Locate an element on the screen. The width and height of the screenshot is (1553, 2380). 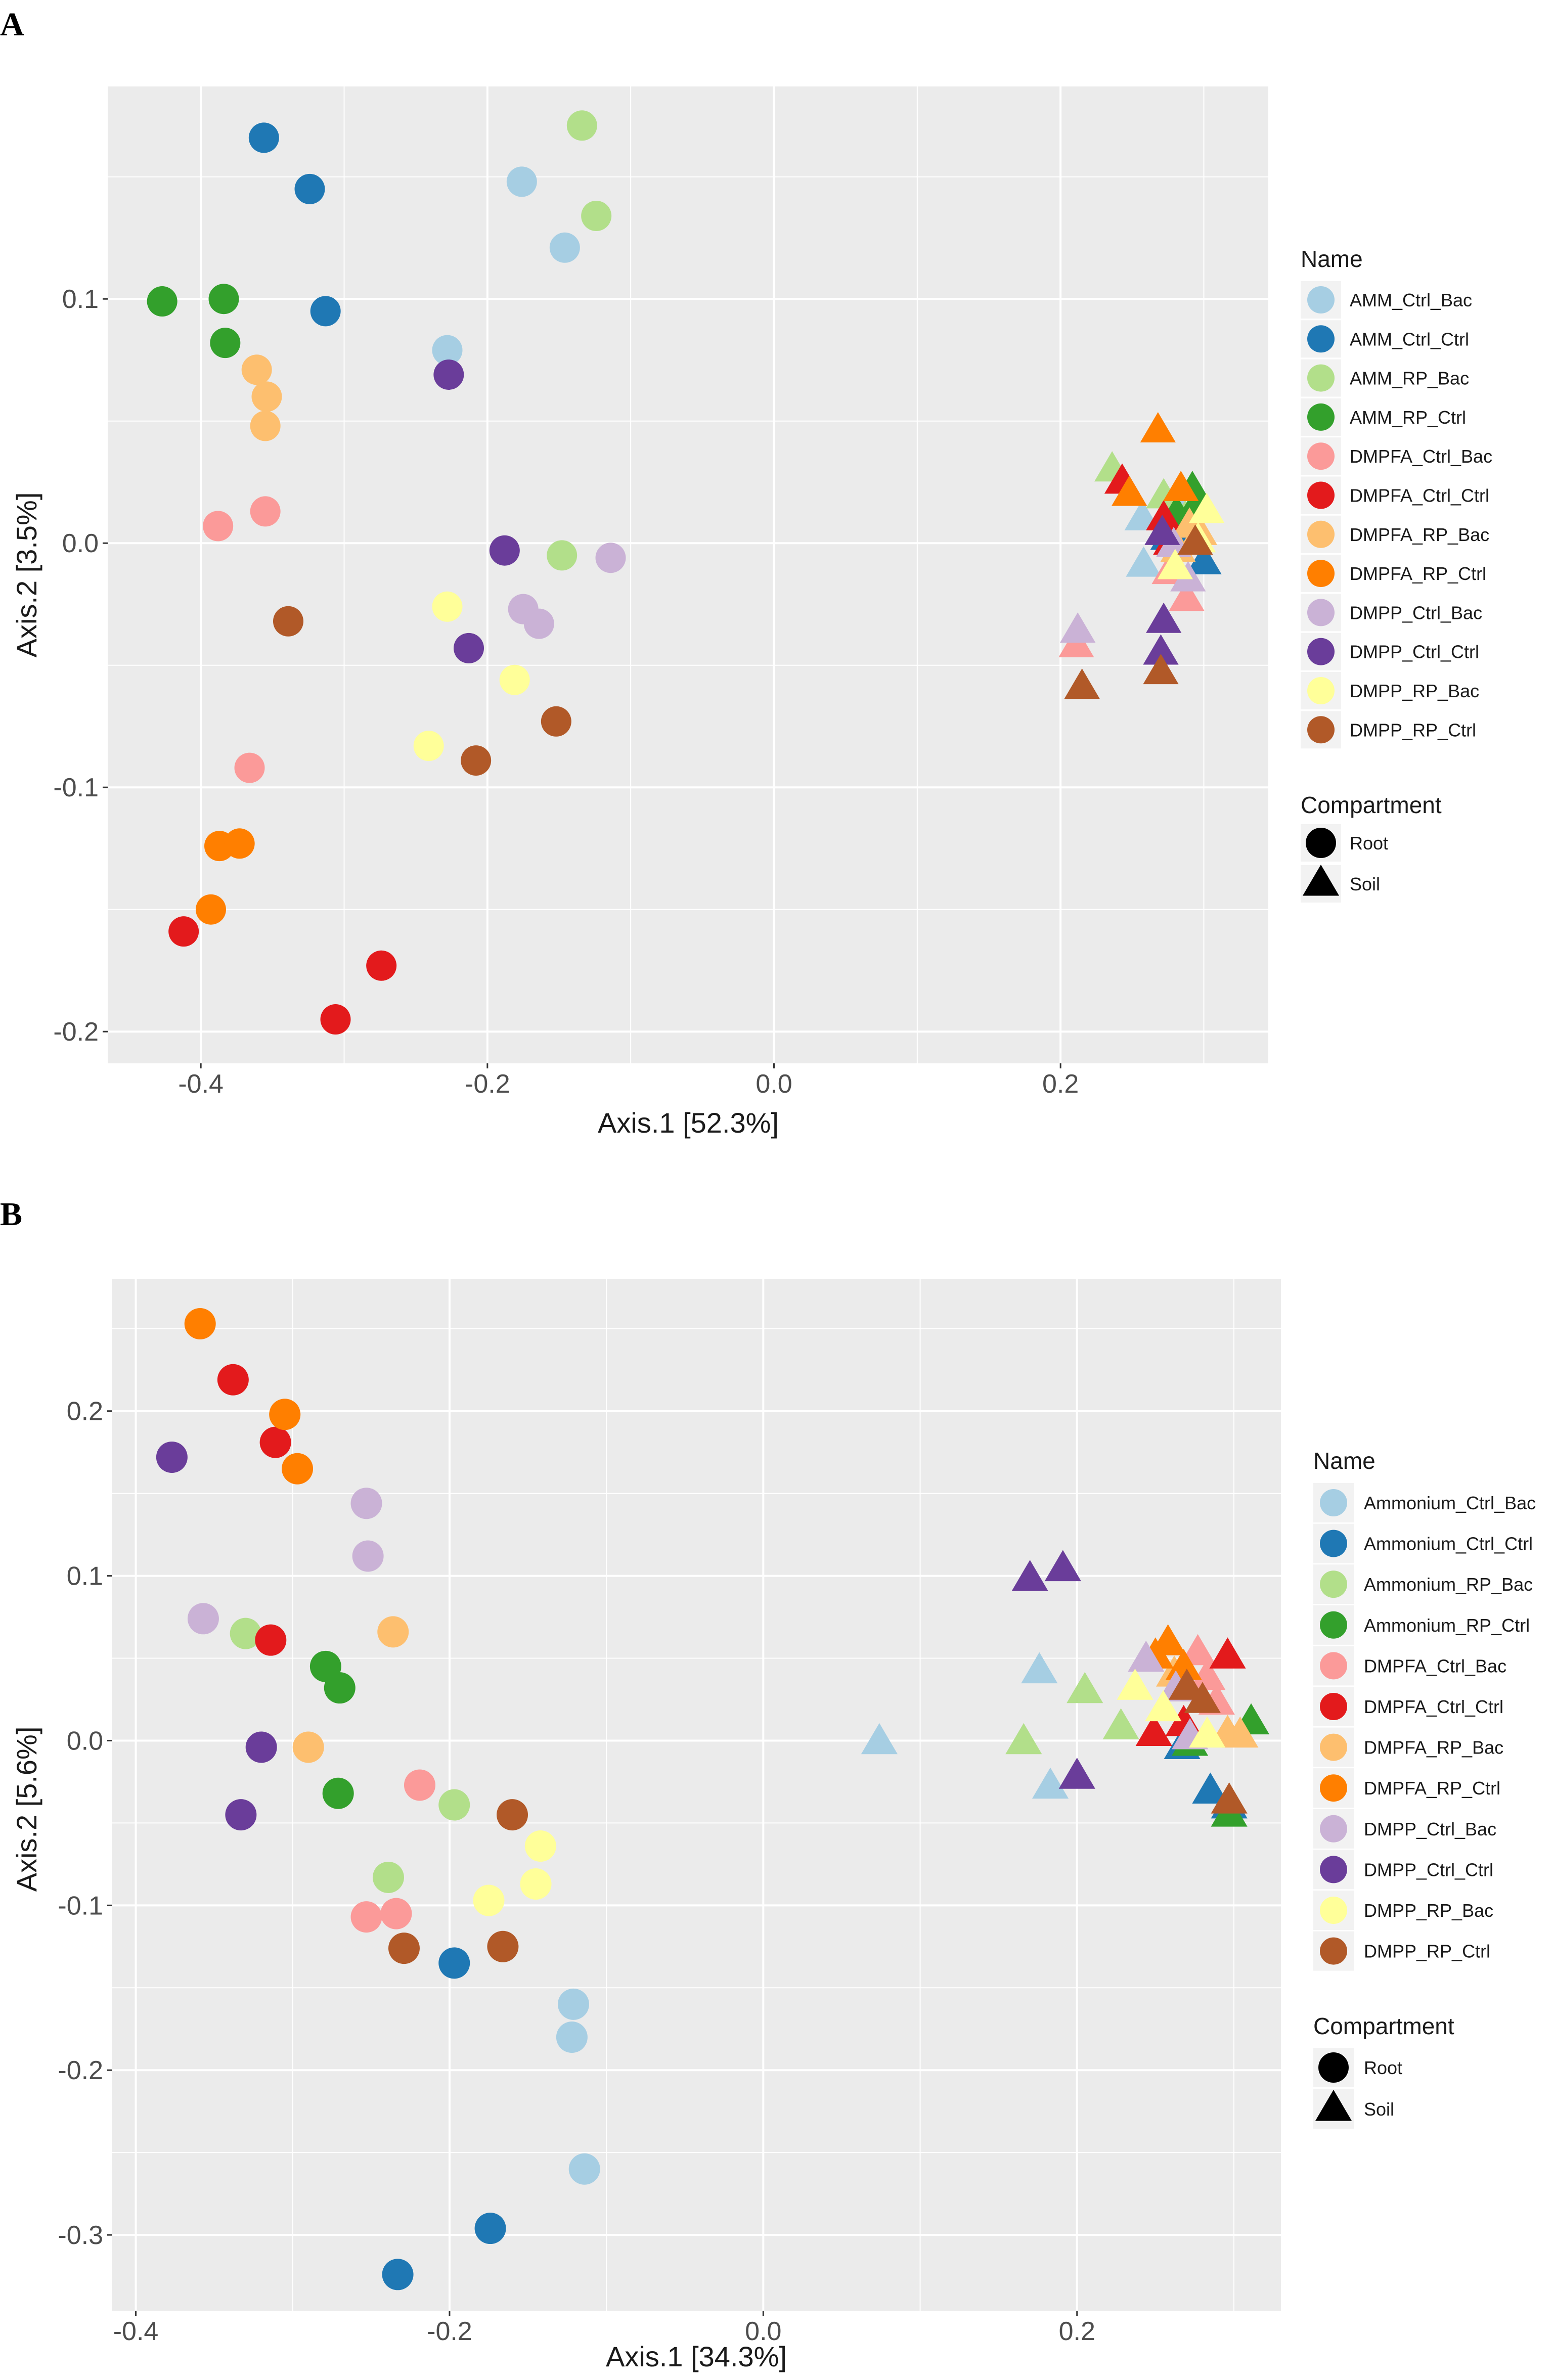
legend-swatch-DMPP_RP_Bac is located at coordinates (1321, 690).